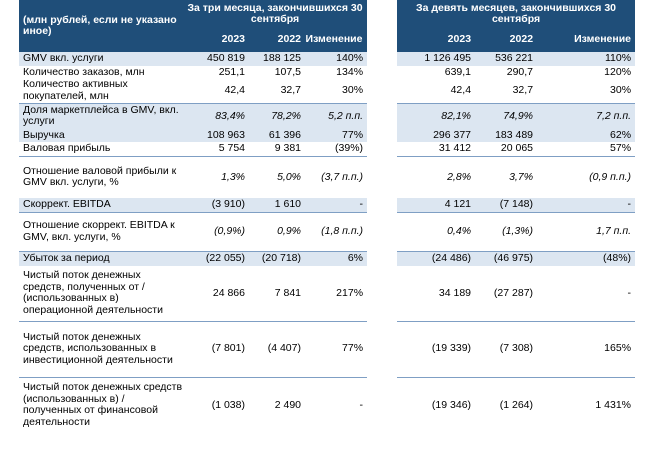 The width and height of the screenshot is (652, 475). Describe the element at coordinates (101, 59) in the screenshot. I see `row-label: GMV вкл. услуги` at that location.